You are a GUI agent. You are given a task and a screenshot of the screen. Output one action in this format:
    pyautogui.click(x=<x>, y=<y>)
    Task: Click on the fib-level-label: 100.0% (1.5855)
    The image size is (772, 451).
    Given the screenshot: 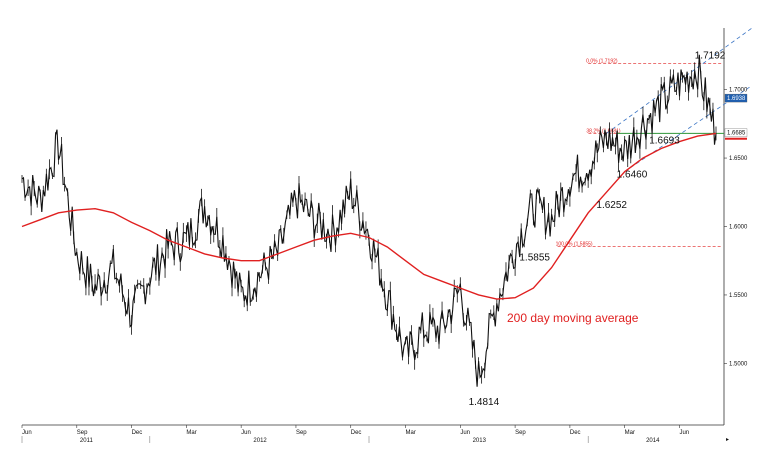 What is the action you would take?
    pyautogui.click(x=574, y=244)
    